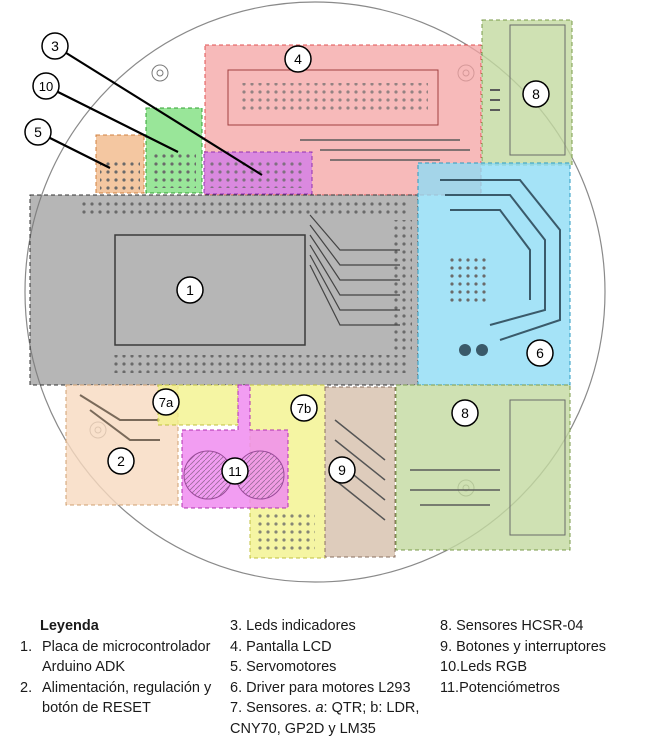  Describe the element at coordinates (494, 274) in the screenshot. I see `zone-driver` at that location.